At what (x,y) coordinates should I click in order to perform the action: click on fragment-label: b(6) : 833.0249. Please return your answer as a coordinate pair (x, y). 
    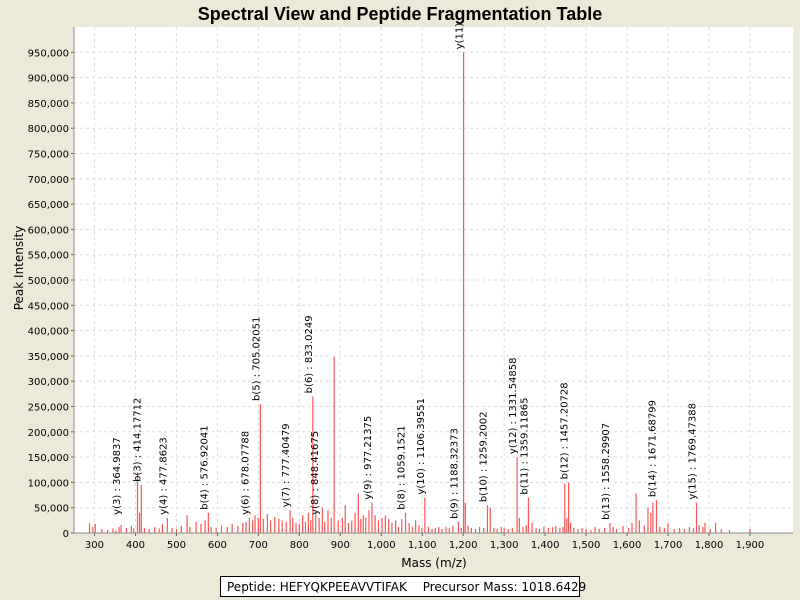
    Looking at the image, I should click on (309, 354).